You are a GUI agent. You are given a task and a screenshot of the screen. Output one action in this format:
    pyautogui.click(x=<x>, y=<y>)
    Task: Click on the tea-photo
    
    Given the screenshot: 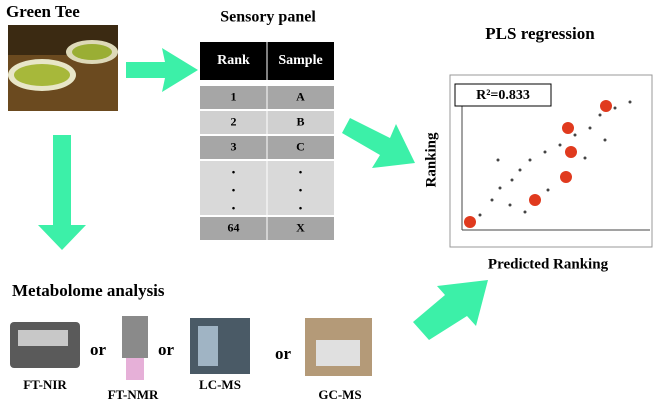 What is the action you would take?
    pyautogui.click(x=63, y=68)
    